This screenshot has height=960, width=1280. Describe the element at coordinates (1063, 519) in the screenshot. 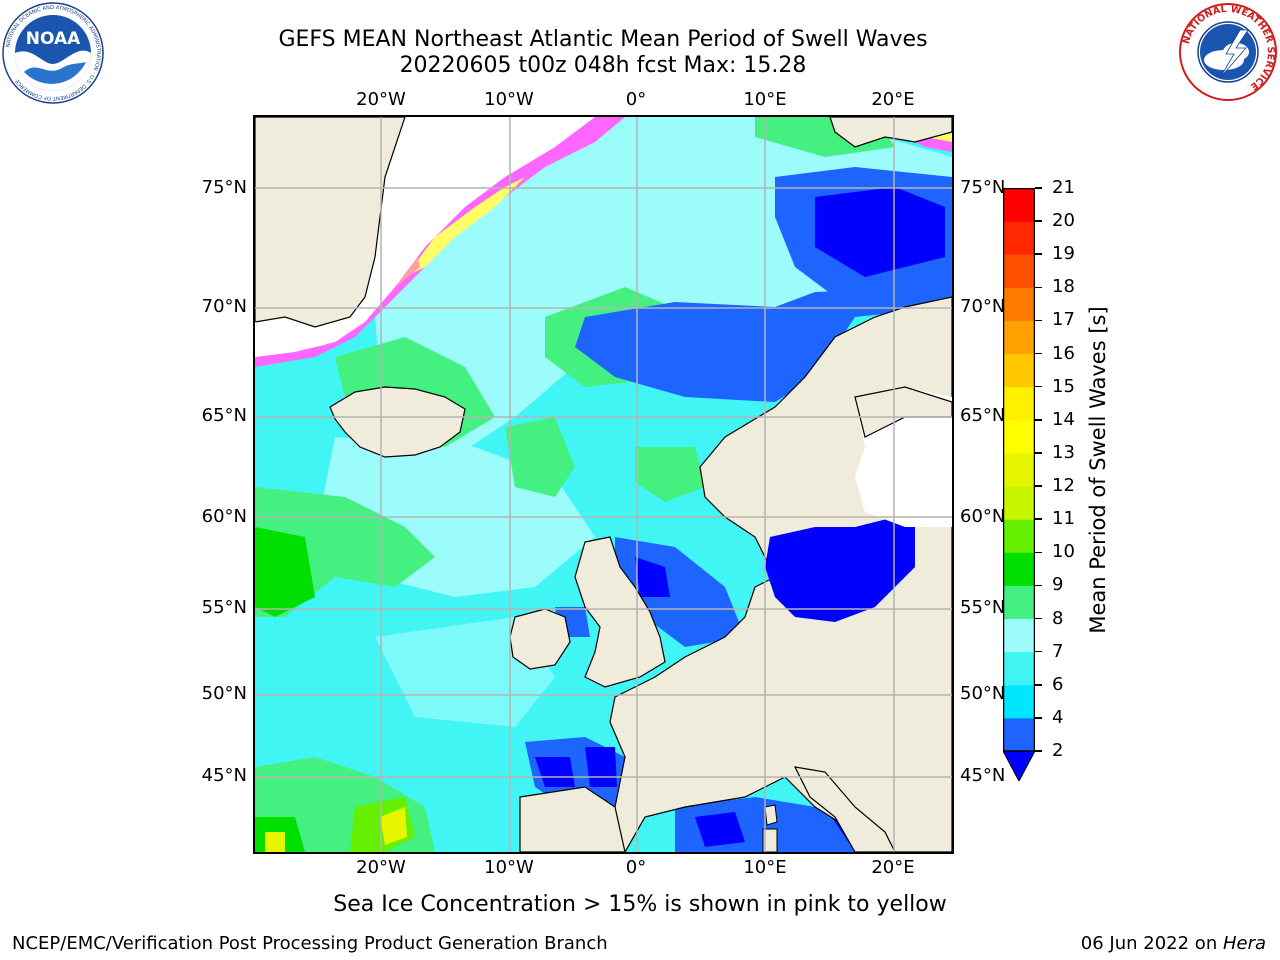

I see `colorbar-tick-label: 11` at that location.